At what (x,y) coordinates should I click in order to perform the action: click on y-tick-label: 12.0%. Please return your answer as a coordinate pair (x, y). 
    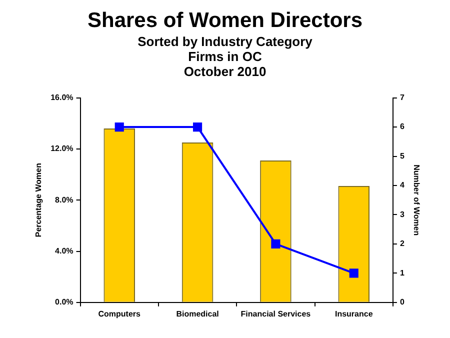
    Looking at the image, I should click on (62, 149).